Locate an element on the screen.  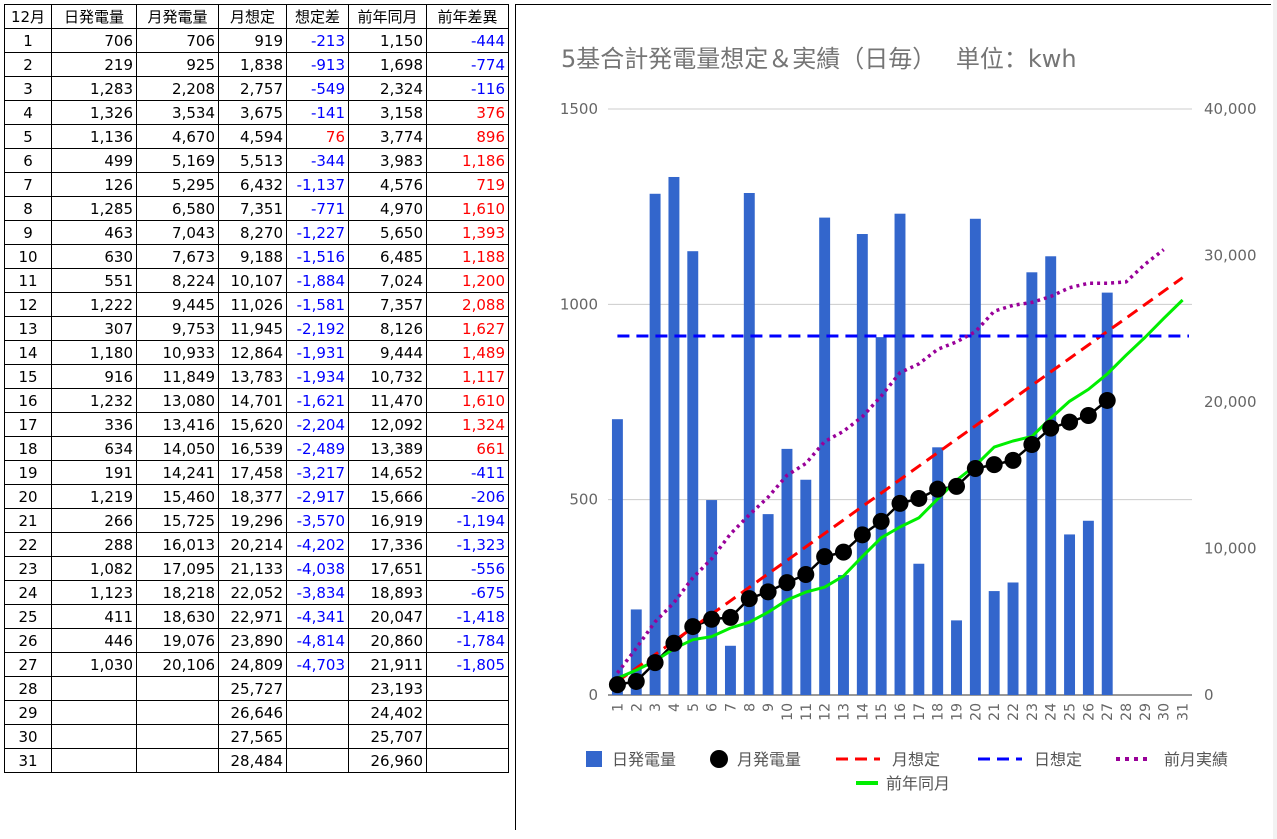
table-cell: 219 is located at coordinates (94, 64).